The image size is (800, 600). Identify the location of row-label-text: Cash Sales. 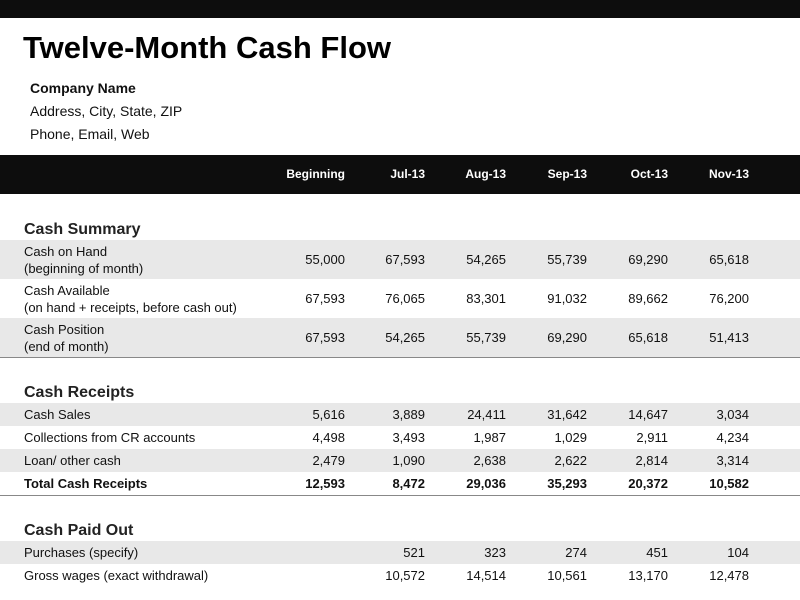
(57, 414).